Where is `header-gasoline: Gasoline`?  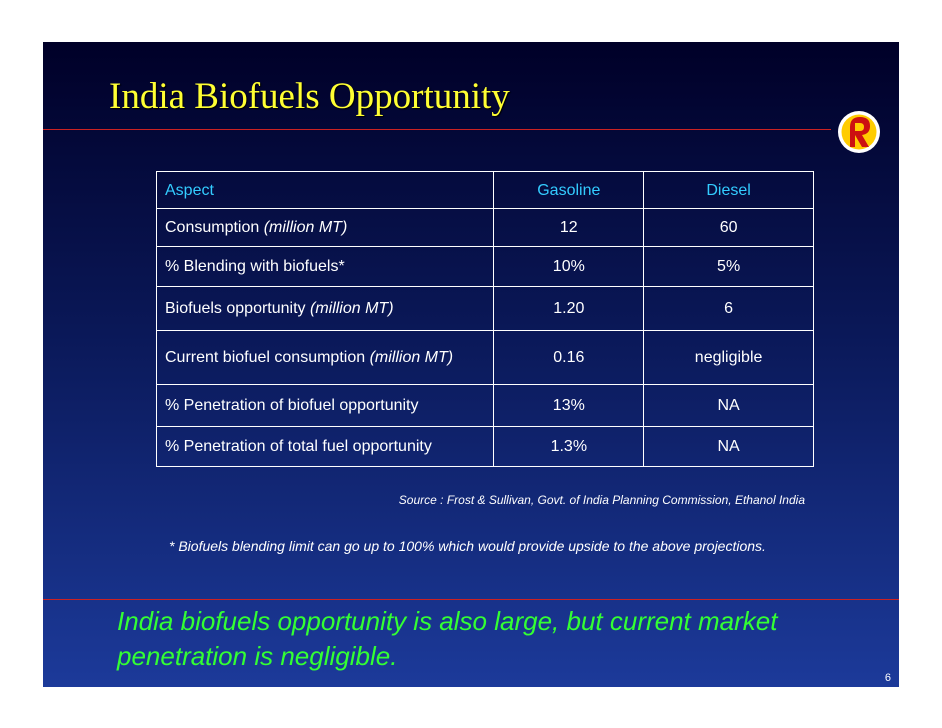 header-gasoline: Gasoline is located at coordinates (569, 190).